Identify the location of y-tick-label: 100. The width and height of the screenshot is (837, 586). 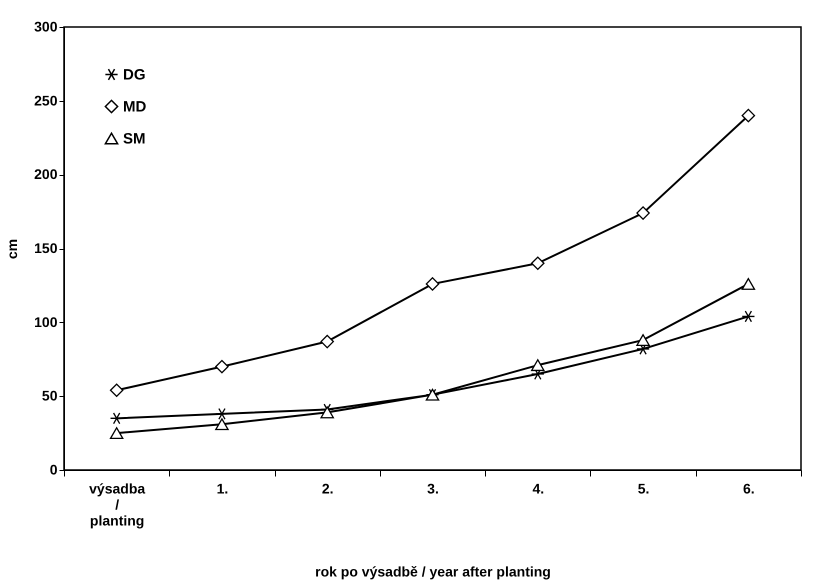
(46, 322).